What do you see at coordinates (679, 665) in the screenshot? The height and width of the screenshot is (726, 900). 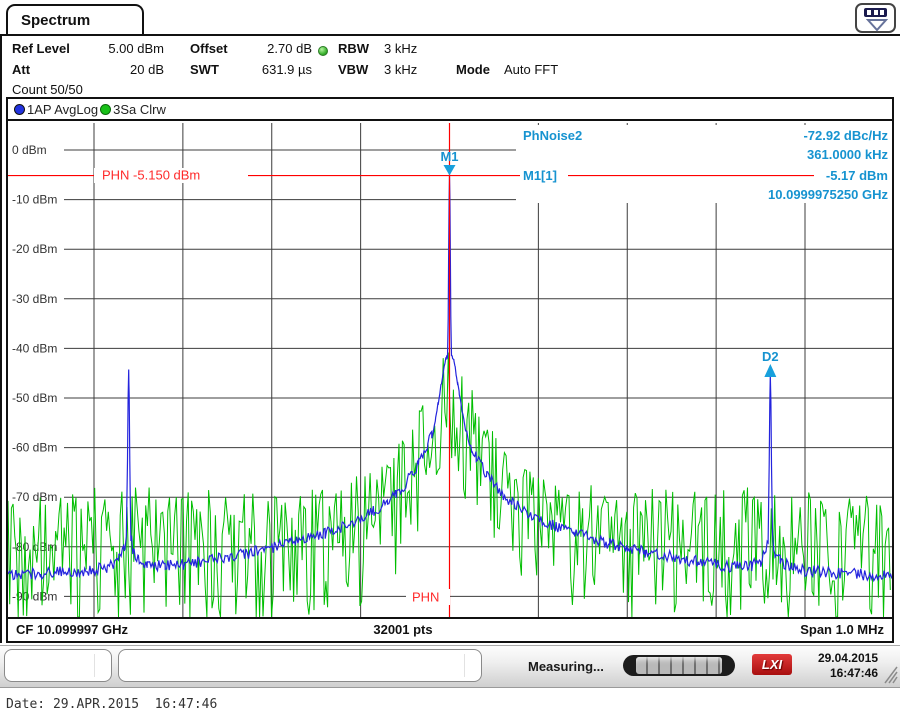 I see `measurement-progress-bar` at bounding box center [679, 665].